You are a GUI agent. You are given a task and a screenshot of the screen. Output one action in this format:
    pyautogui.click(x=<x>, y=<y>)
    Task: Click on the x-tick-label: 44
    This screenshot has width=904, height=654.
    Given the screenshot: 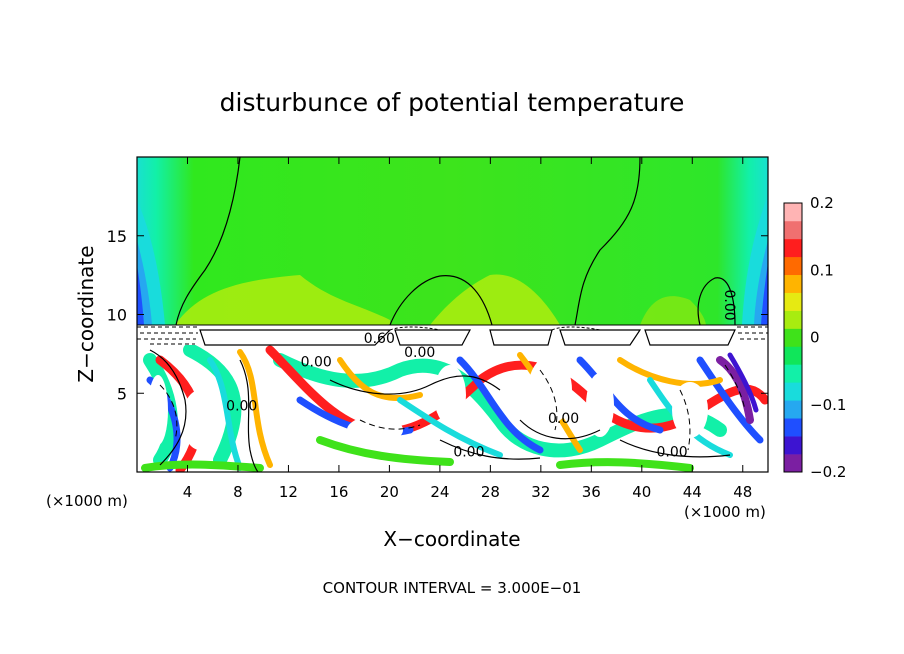 What is the action you would take?
    pyautogui.click(x=692, y=492)
    